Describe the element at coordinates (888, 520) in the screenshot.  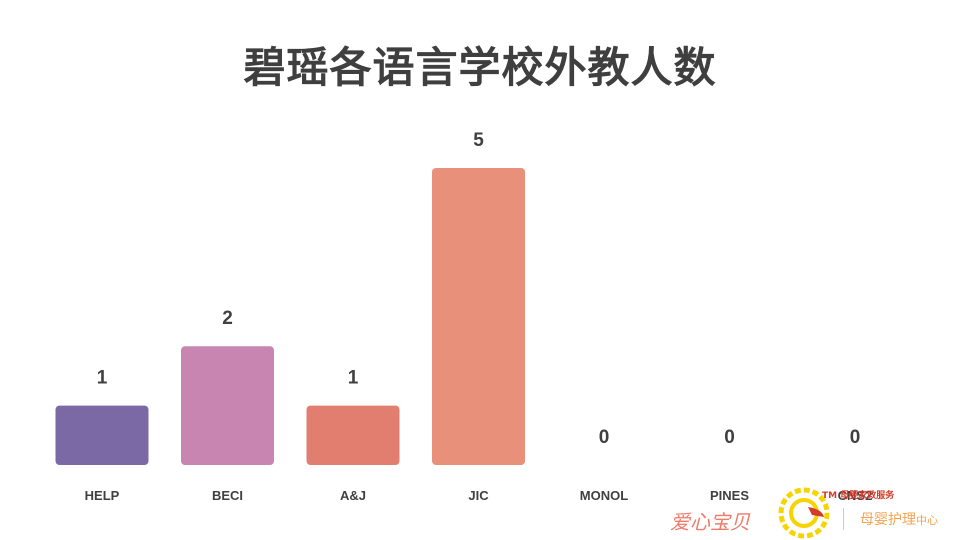
I see `watermark-sub-main: 母婴护理` at that location.